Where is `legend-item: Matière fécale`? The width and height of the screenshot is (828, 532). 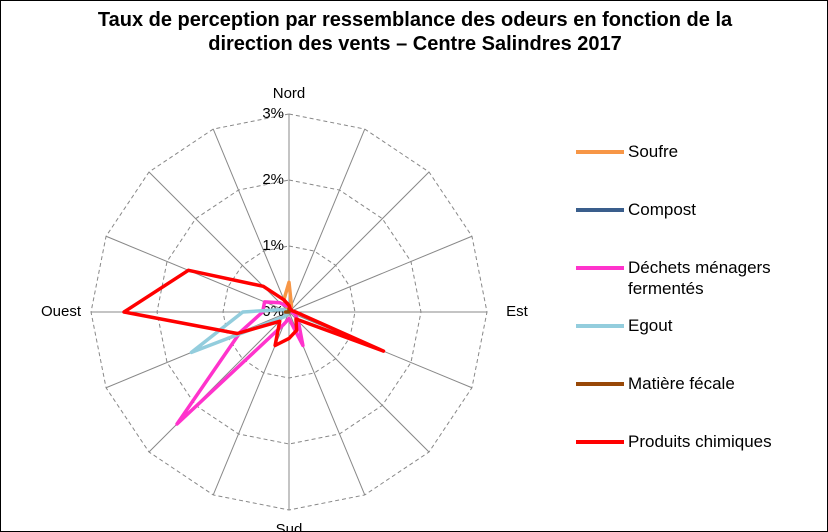
legend-item: Matière fécale is located at coordinates (696, 402).